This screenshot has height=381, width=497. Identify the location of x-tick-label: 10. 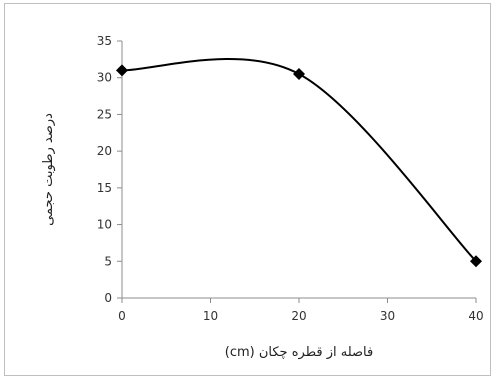
(210, 316).